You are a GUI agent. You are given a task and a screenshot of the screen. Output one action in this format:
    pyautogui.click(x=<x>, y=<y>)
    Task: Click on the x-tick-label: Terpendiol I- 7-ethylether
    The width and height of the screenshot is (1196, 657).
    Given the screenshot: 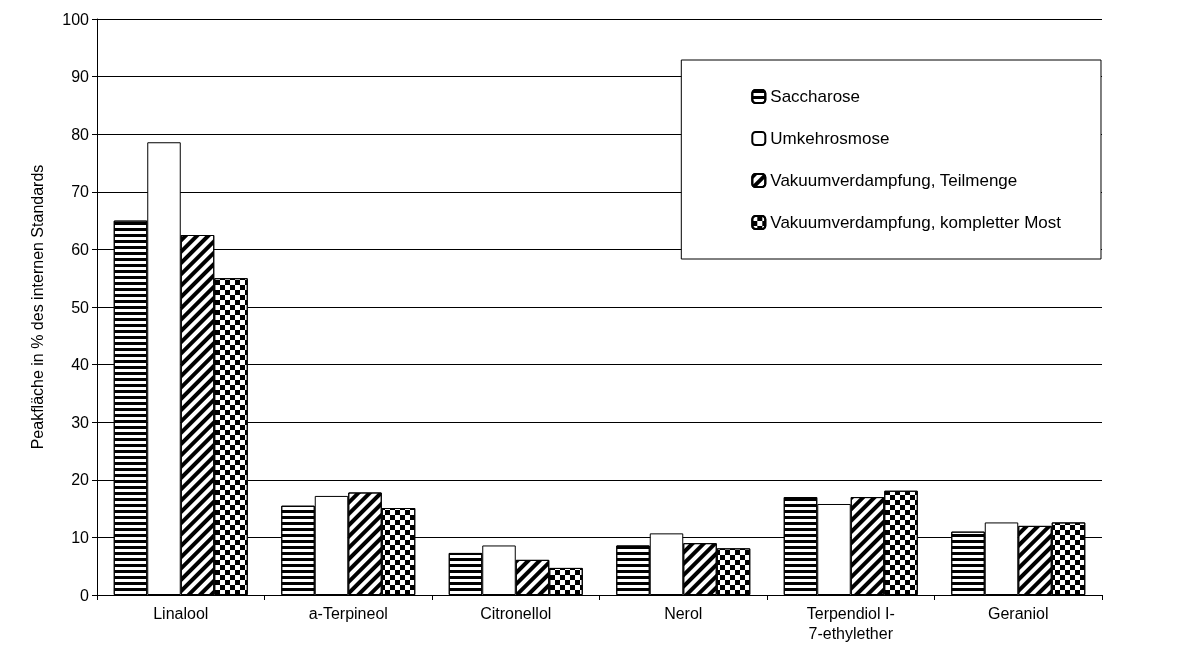 What is the action you would take?
    pyautogui.click(x=850, y=623)
    